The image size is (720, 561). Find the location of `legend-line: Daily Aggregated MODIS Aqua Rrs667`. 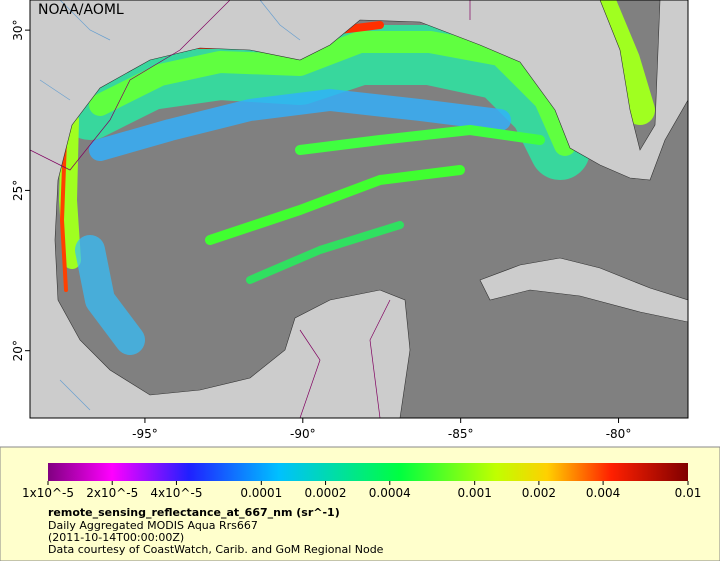

legend-line: Daily Aggregated MODIS Aqua Rrs667 is located at coordinates (153, 525).